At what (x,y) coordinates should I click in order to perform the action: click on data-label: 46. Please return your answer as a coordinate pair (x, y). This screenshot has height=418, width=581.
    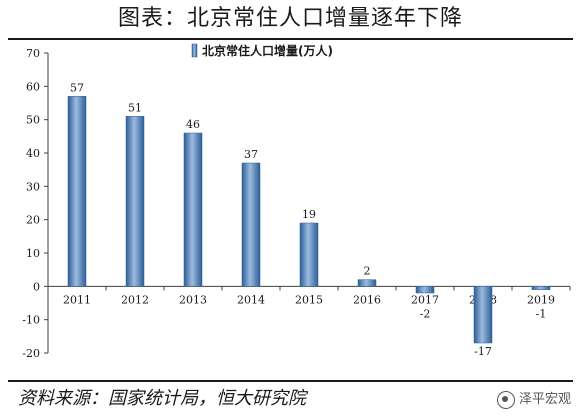
    Looking at the image, I should click on (193, 124).